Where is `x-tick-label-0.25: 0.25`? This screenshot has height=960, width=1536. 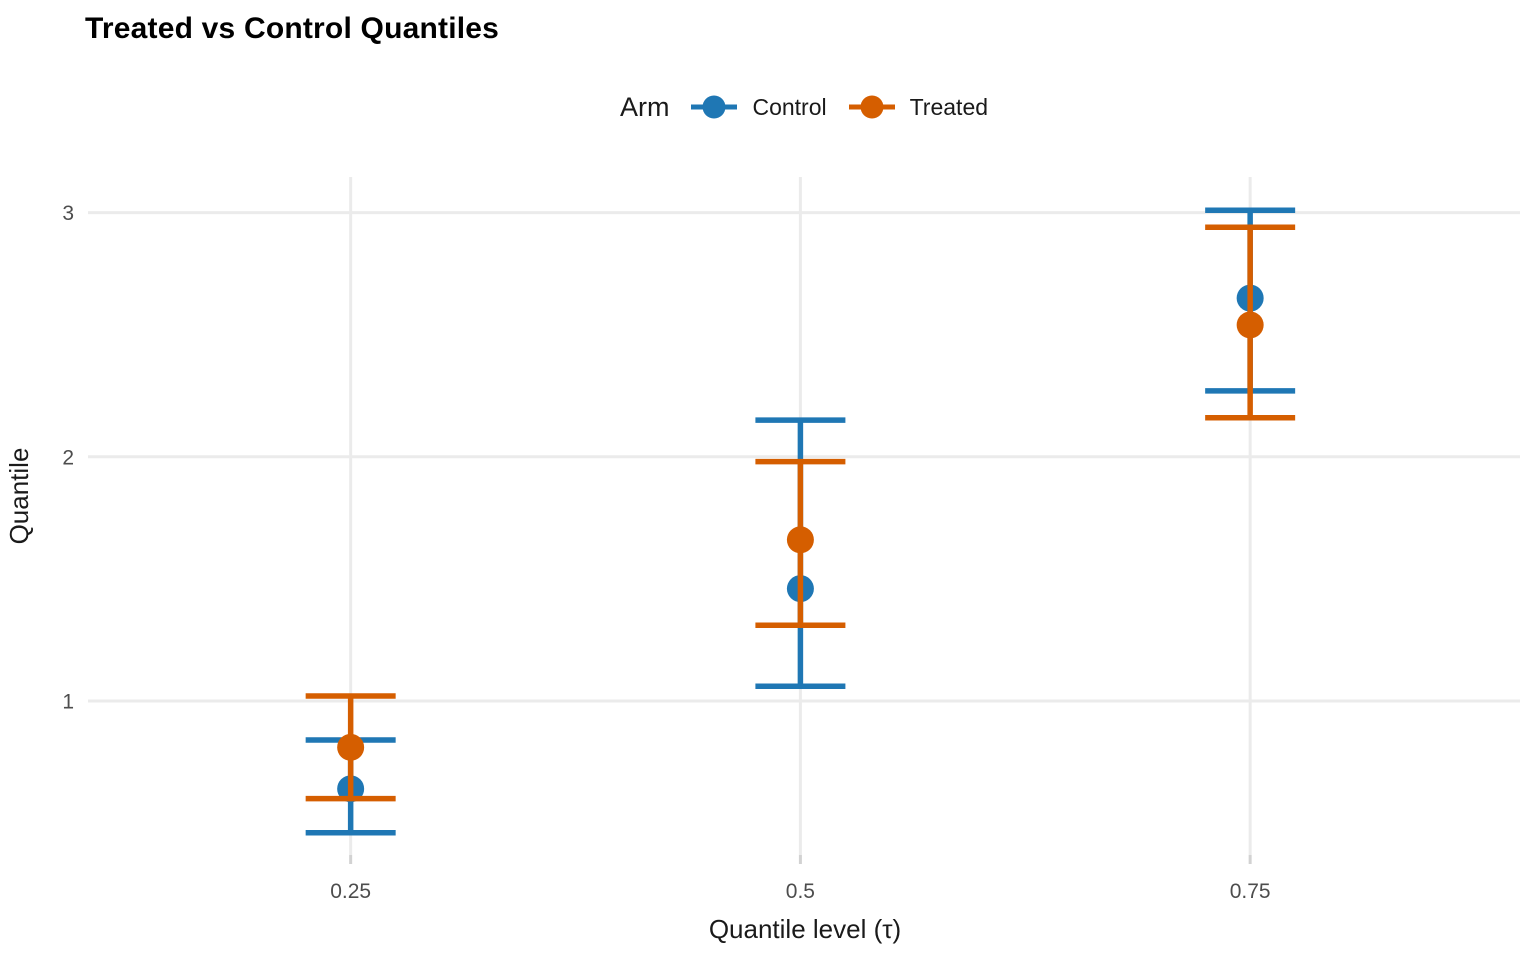
x-tick-label-0.25: 0.25 is located at coordinates (350, 891).